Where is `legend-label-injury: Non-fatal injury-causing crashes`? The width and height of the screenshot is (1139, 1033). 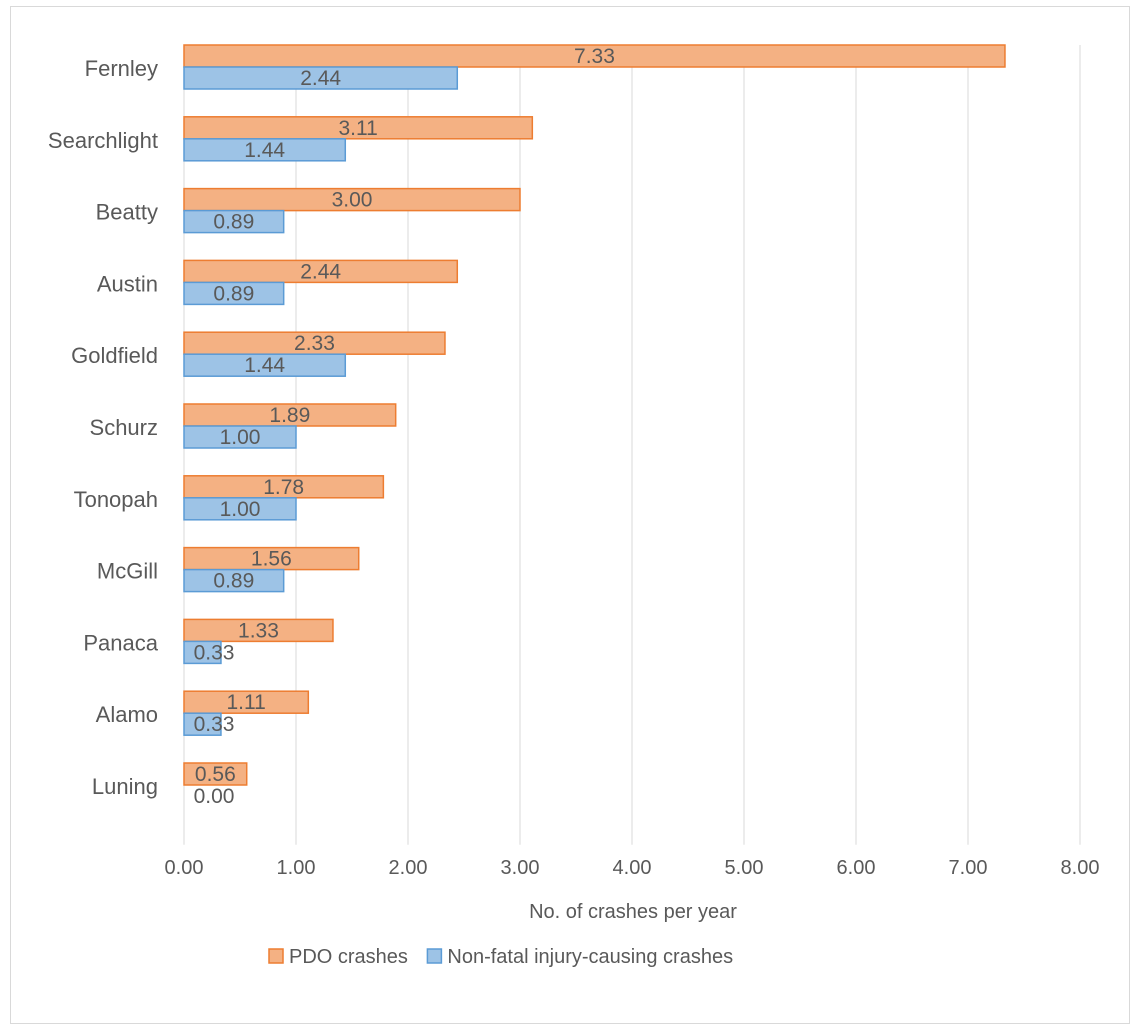
legend-label-injury: Non-fatal injury-causing crashes is located at coordinates (590, 957).